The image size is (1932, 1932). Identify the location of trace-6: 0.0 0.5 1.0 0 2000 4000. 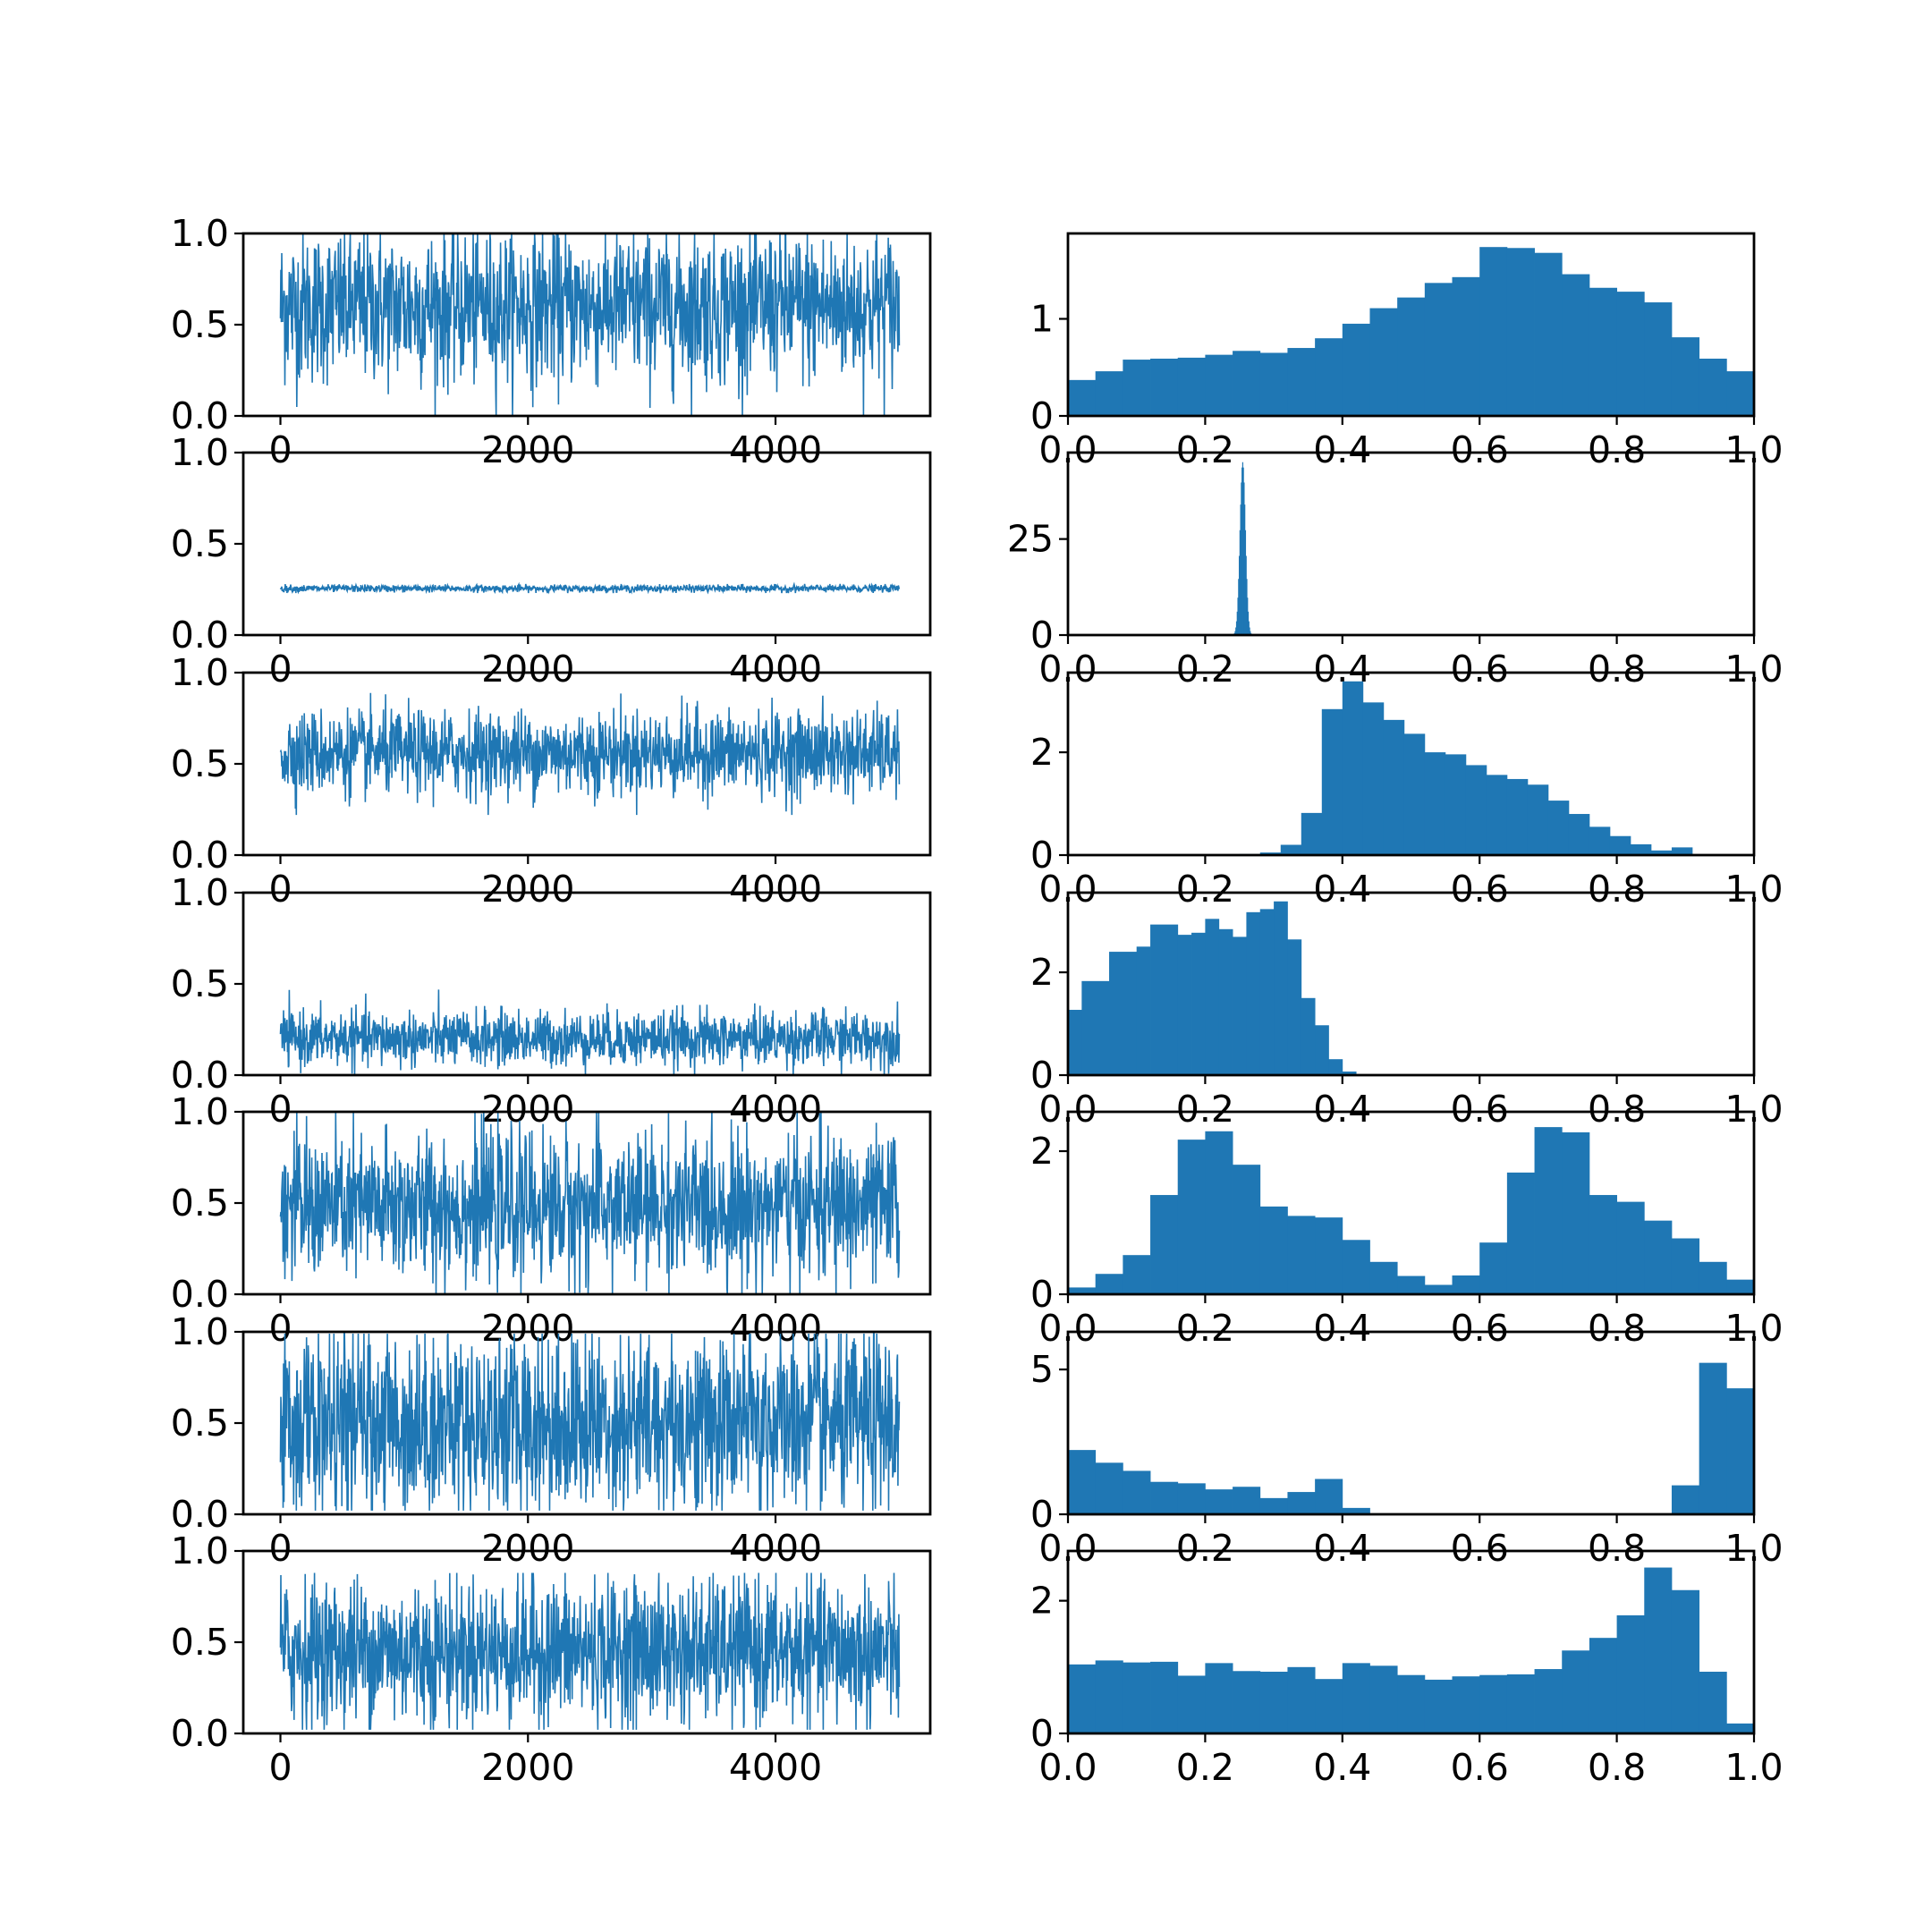
(551, 1440).